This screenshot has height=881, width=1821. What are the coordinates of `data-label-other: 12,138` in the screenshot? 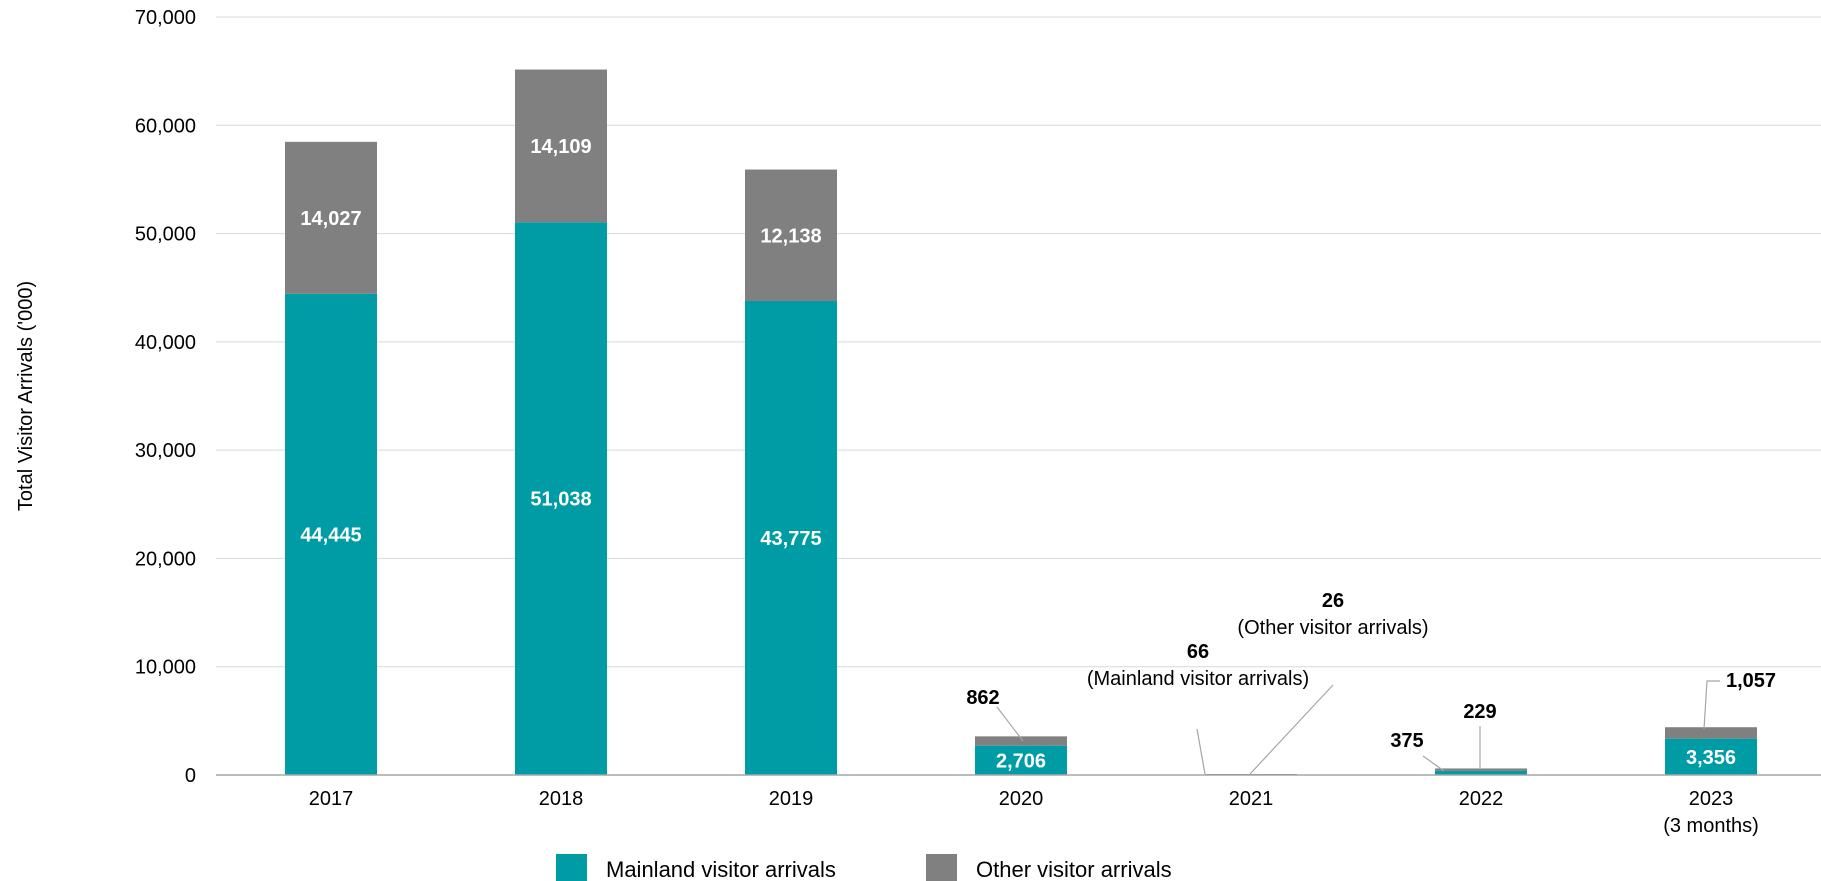 It's located at (790, 236).